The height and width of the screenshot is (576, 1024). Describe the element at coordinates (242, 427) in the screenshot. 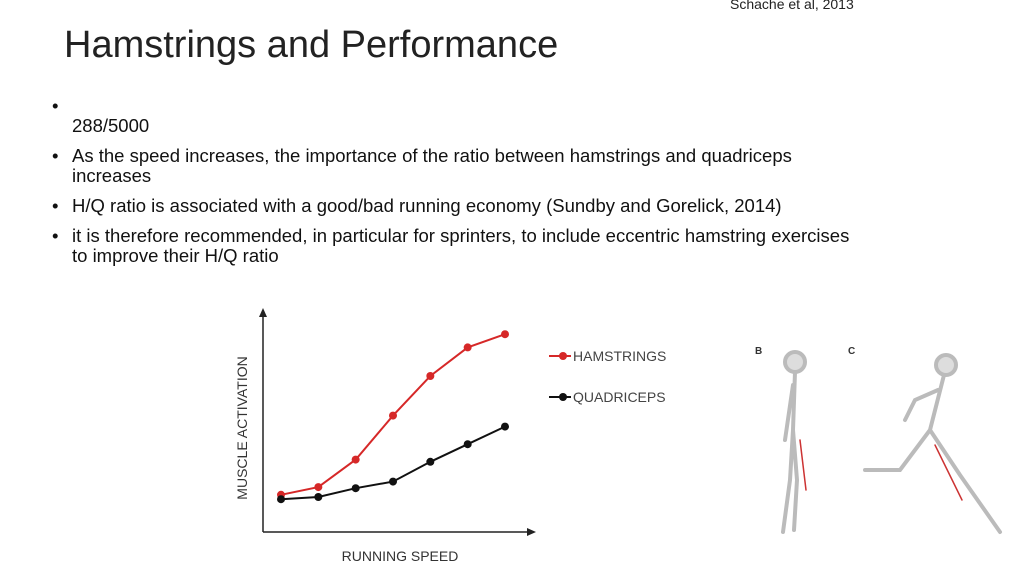

I see `y-axis-label: MUSCLE ACTIVATION` at that location.